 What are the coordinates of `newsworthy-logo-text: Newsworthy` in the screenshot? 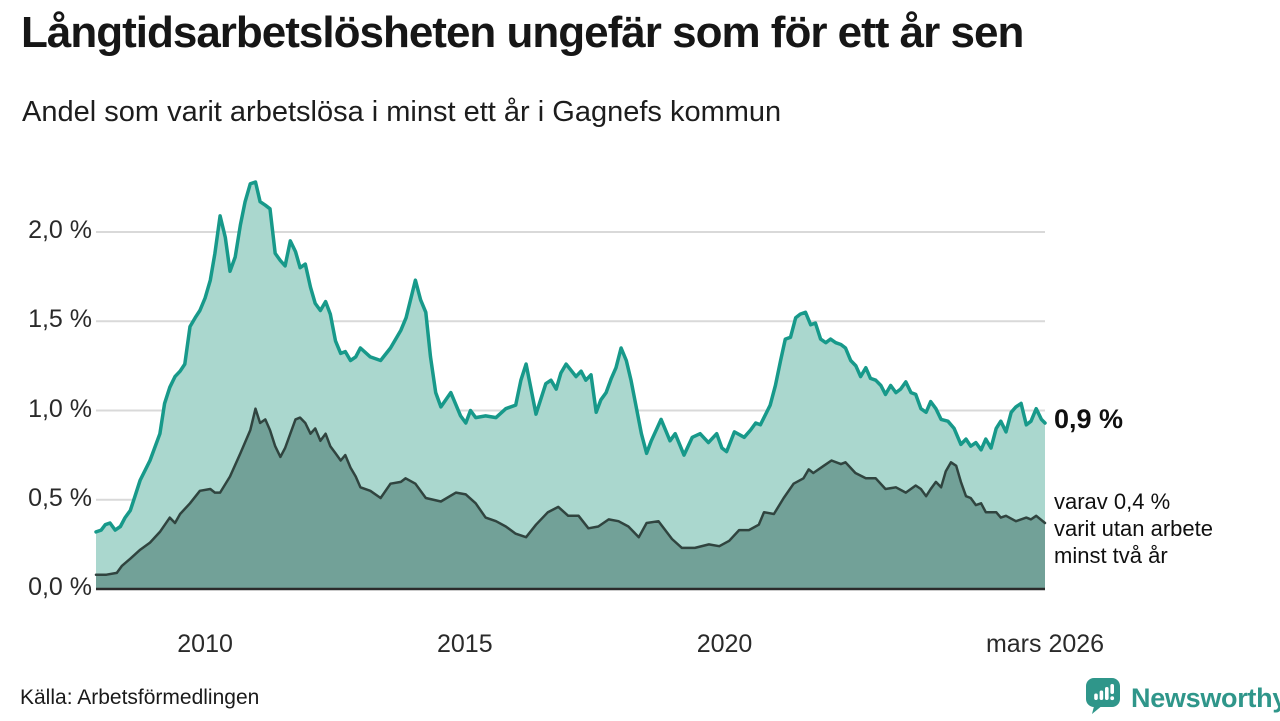 It's located at (1205, 698).